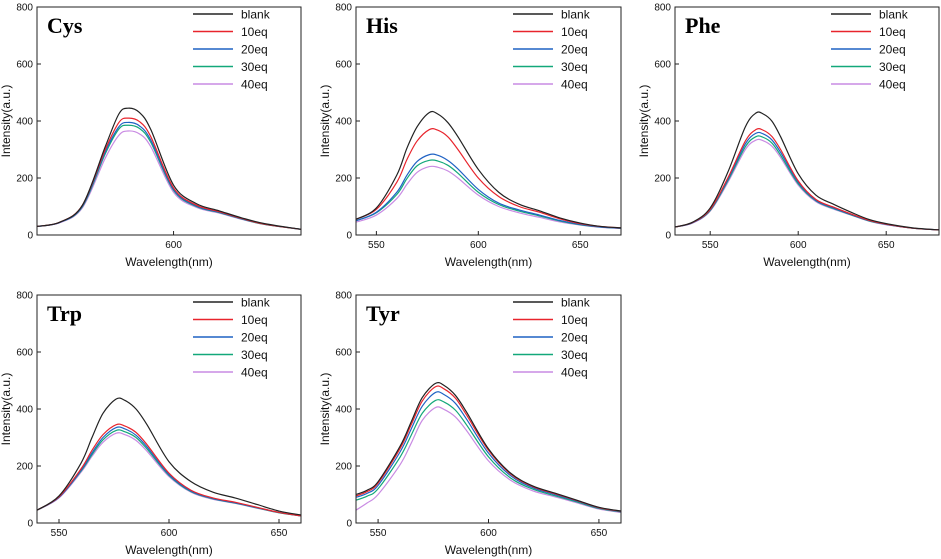 This screenshot has width=941, height=559. I want to click on panel-title: Trp, so click(64, 313).